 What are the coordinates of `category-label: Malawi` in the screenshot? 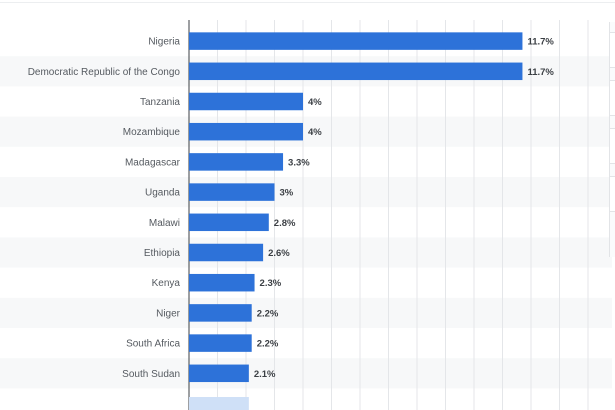 It's located at (164, 223).